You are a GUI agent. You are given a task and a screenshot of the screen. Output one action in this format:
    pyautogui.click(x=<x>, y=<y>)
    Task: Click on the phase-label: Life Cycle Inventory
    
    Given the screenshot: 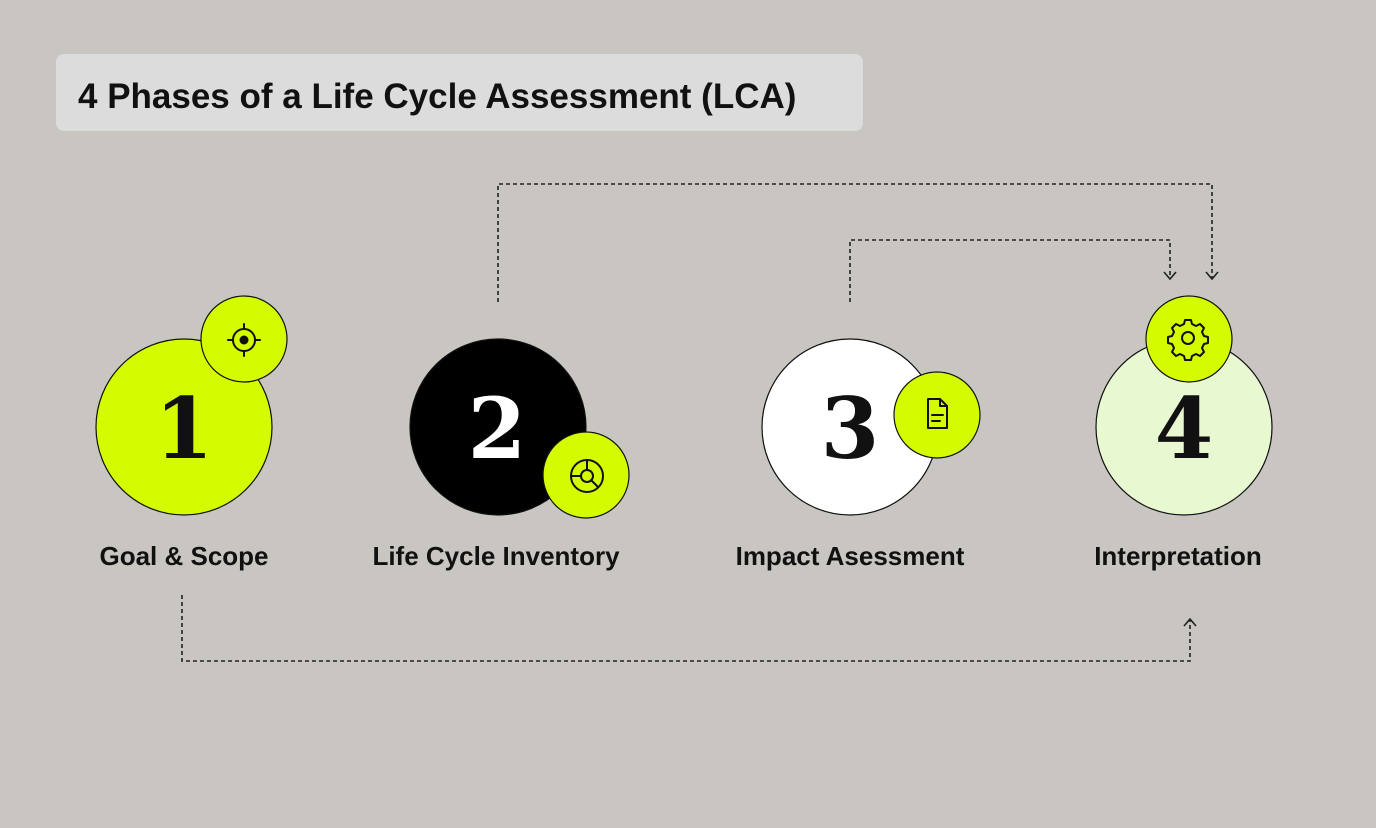 What is the action you would take?
    pyautogui.click(x=496, y=556)
    